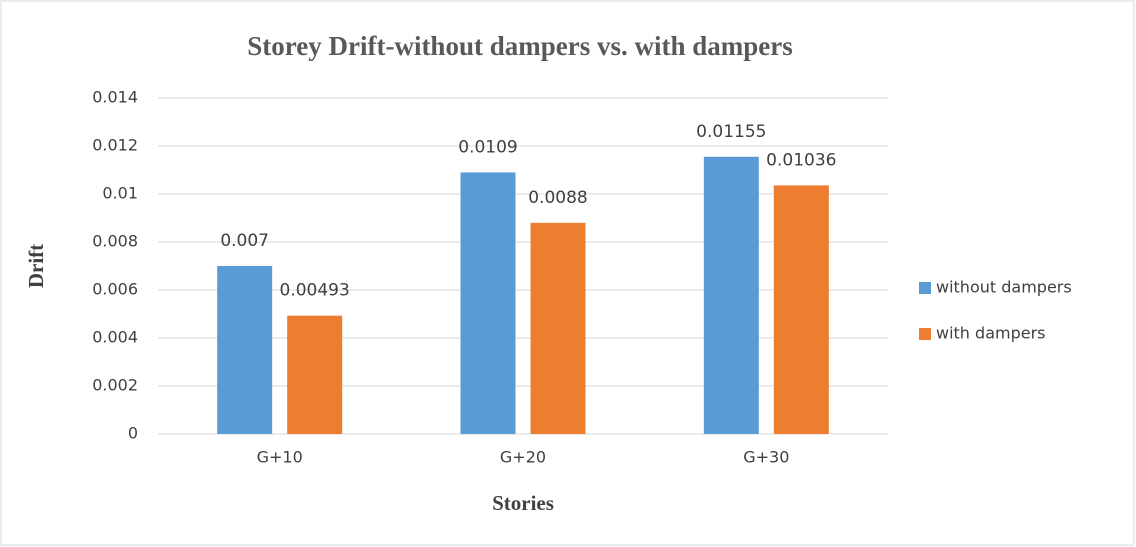 The width and height of the screenshot is (1136, 547). I want to click on data-label: 0.0088, so click(557, 198).